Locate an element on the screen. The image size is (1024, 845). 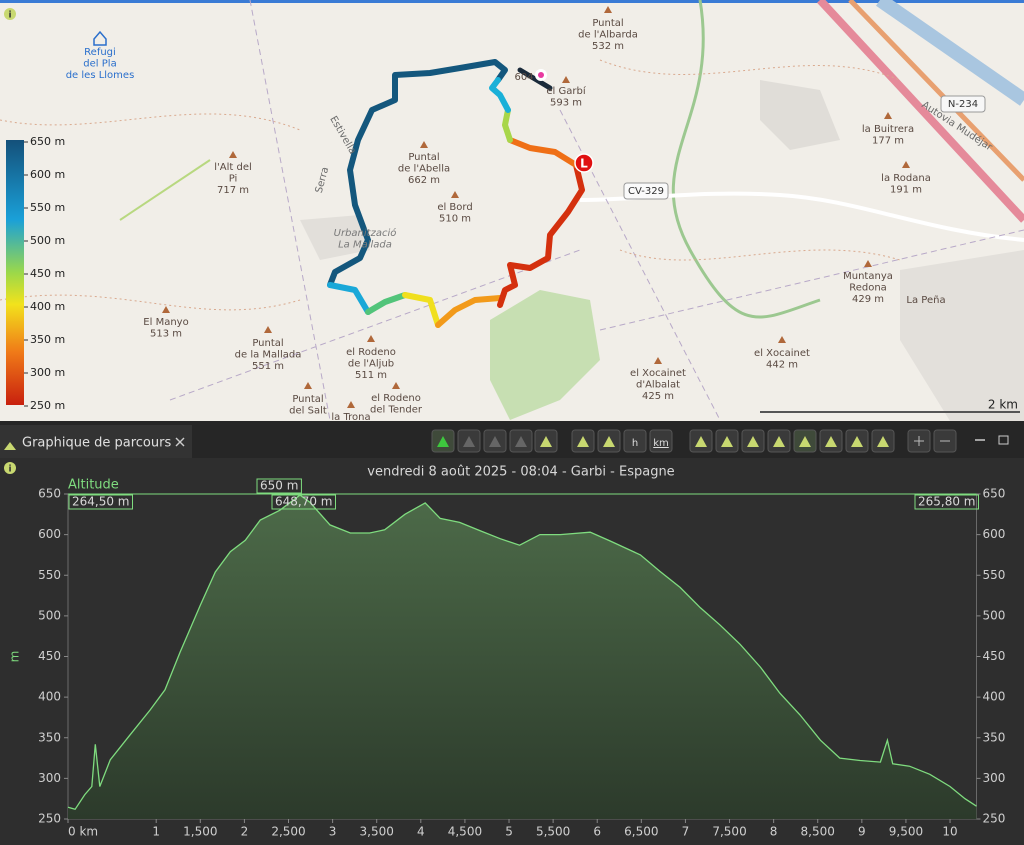
tab-close is located at coordinates (180, 442).